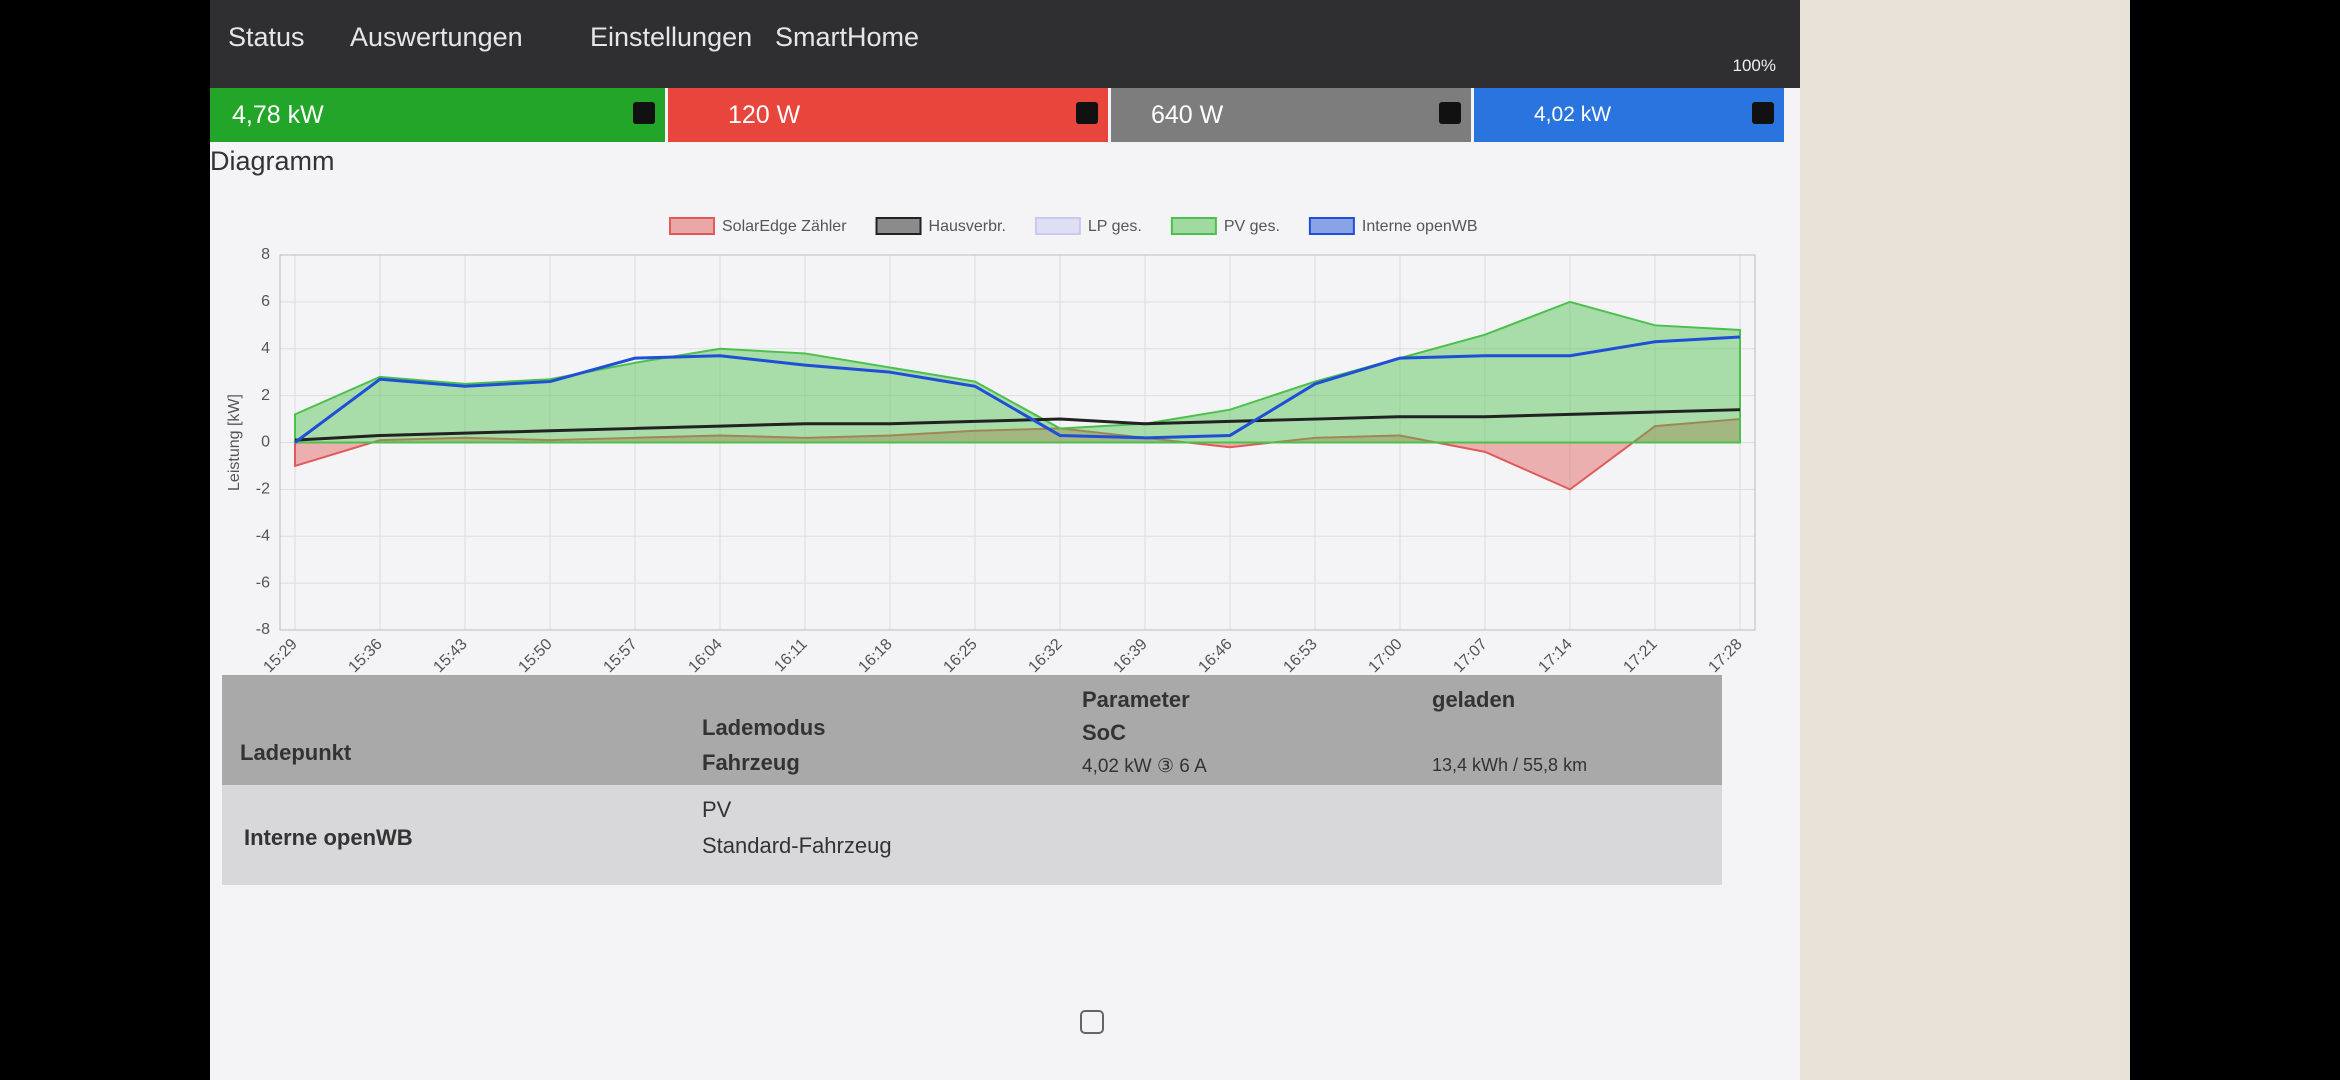 Image resolution: width=2340 pixels, height=1080 pixels. Describe the element at coordinates (620, 656) in the screenshot. I see `x-tick-label: 15:57` at that location.